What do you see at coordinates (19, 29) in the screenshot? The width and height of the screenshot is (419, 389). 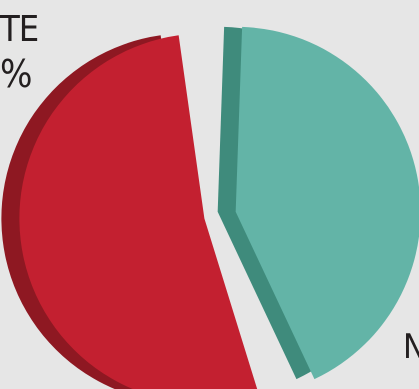 I see `cropped-label-left: TE` at bounding box center [19, 29].